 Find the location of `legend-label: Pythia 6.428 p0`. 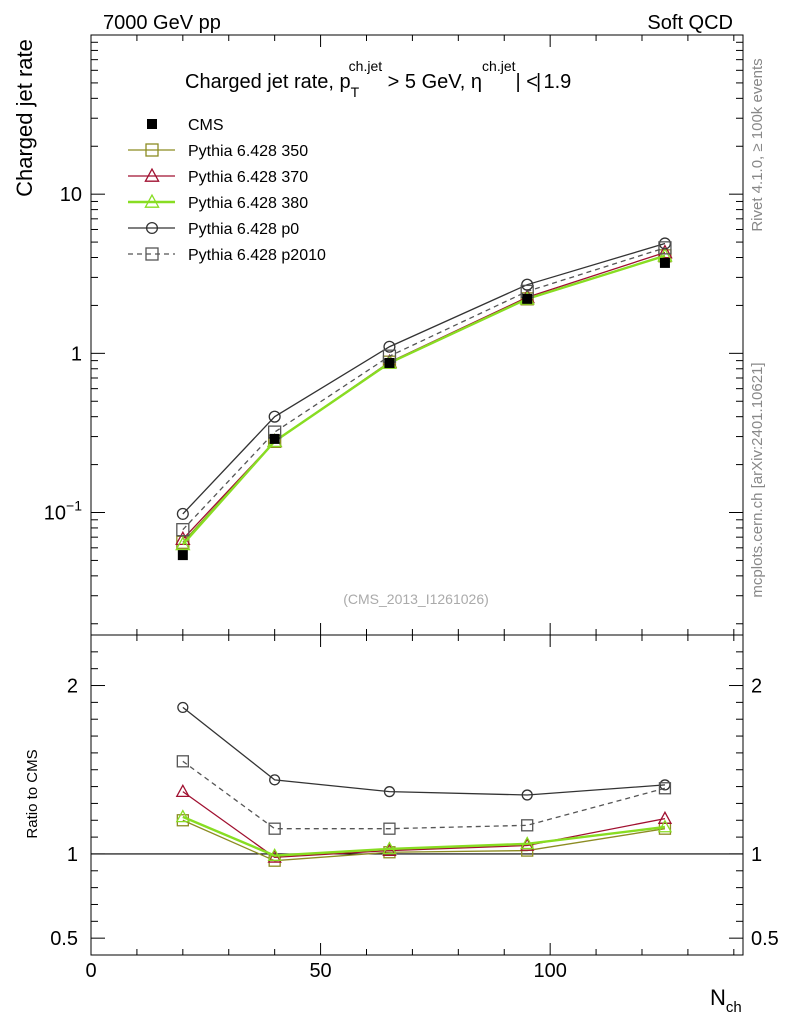

legend-label: Pythia 6.428 p0 is located at coordinates (243, 229).